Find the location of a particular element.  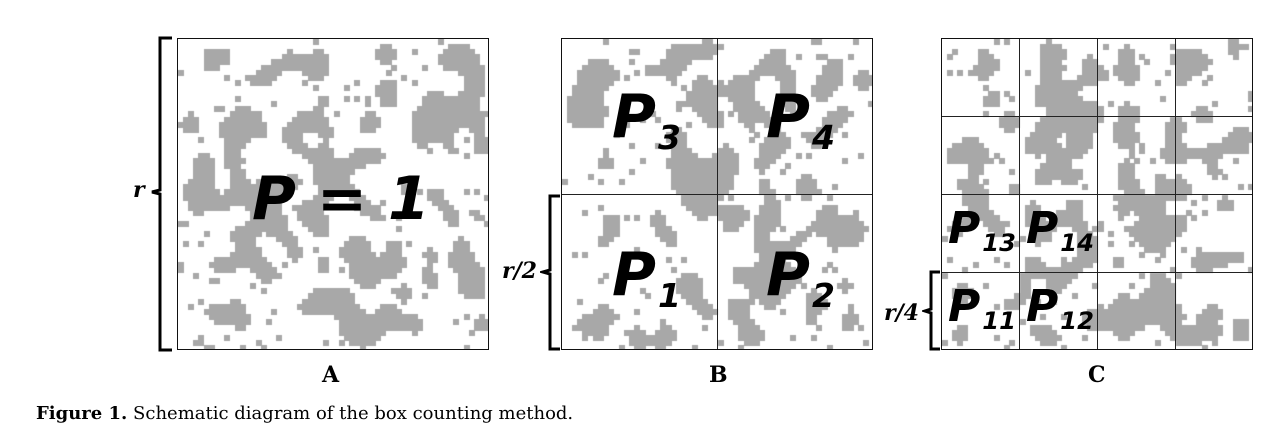

panel-letter-c: C is located at coordinates (1097, 375).